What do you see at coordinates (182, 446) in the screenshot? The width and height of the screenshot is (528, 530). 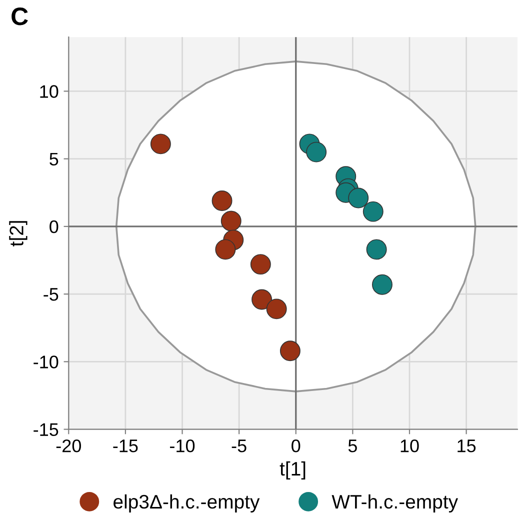 I see `x-tick-label: -10` at bounding box center [182, 446].